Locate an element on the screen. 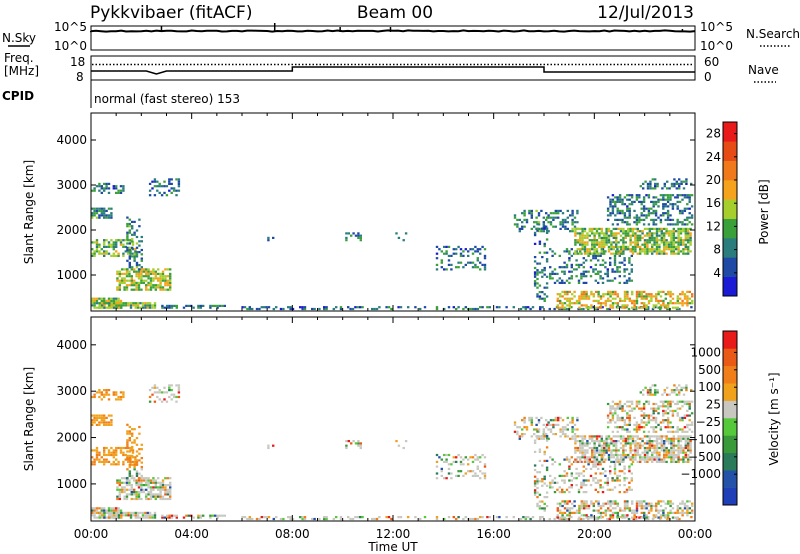 Image resolution: width=800 pixels, height=554 pixels. colorbar-swatch is located at coordinates (730, 190).